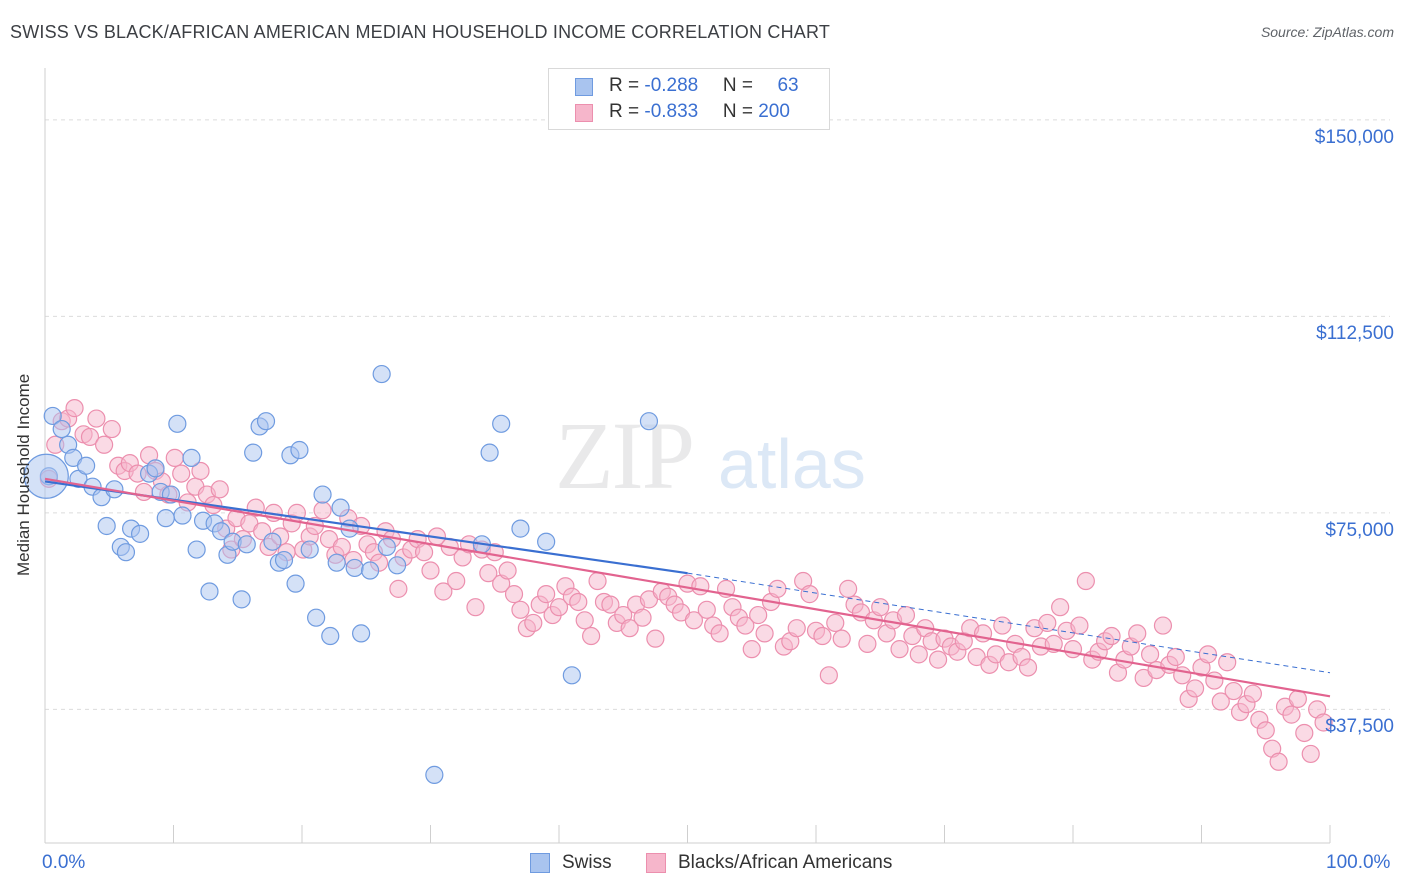 The image size is (1406, 892). I want to click on legend-swatch-black, so click(584, 113).